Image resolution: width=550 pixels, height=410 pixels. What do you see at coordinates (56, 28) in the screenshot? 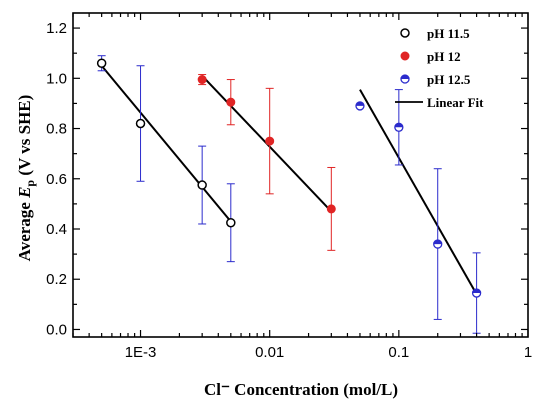
I see `y-tick-label: 1.2` at bounding box center [56, 28].